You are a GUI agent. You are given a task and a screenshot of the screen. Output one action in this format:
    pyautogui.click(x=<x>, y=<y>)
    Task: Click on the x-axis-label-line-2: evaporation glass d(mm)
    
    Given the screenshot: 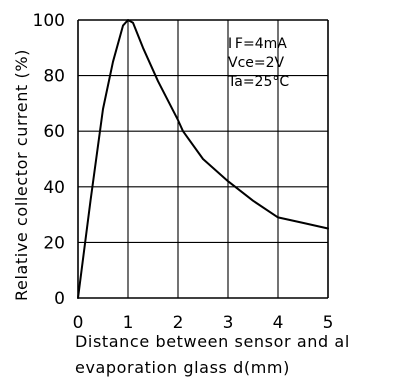 What is the action you would take?
    pyautogui.click(x=182, y=367)
    